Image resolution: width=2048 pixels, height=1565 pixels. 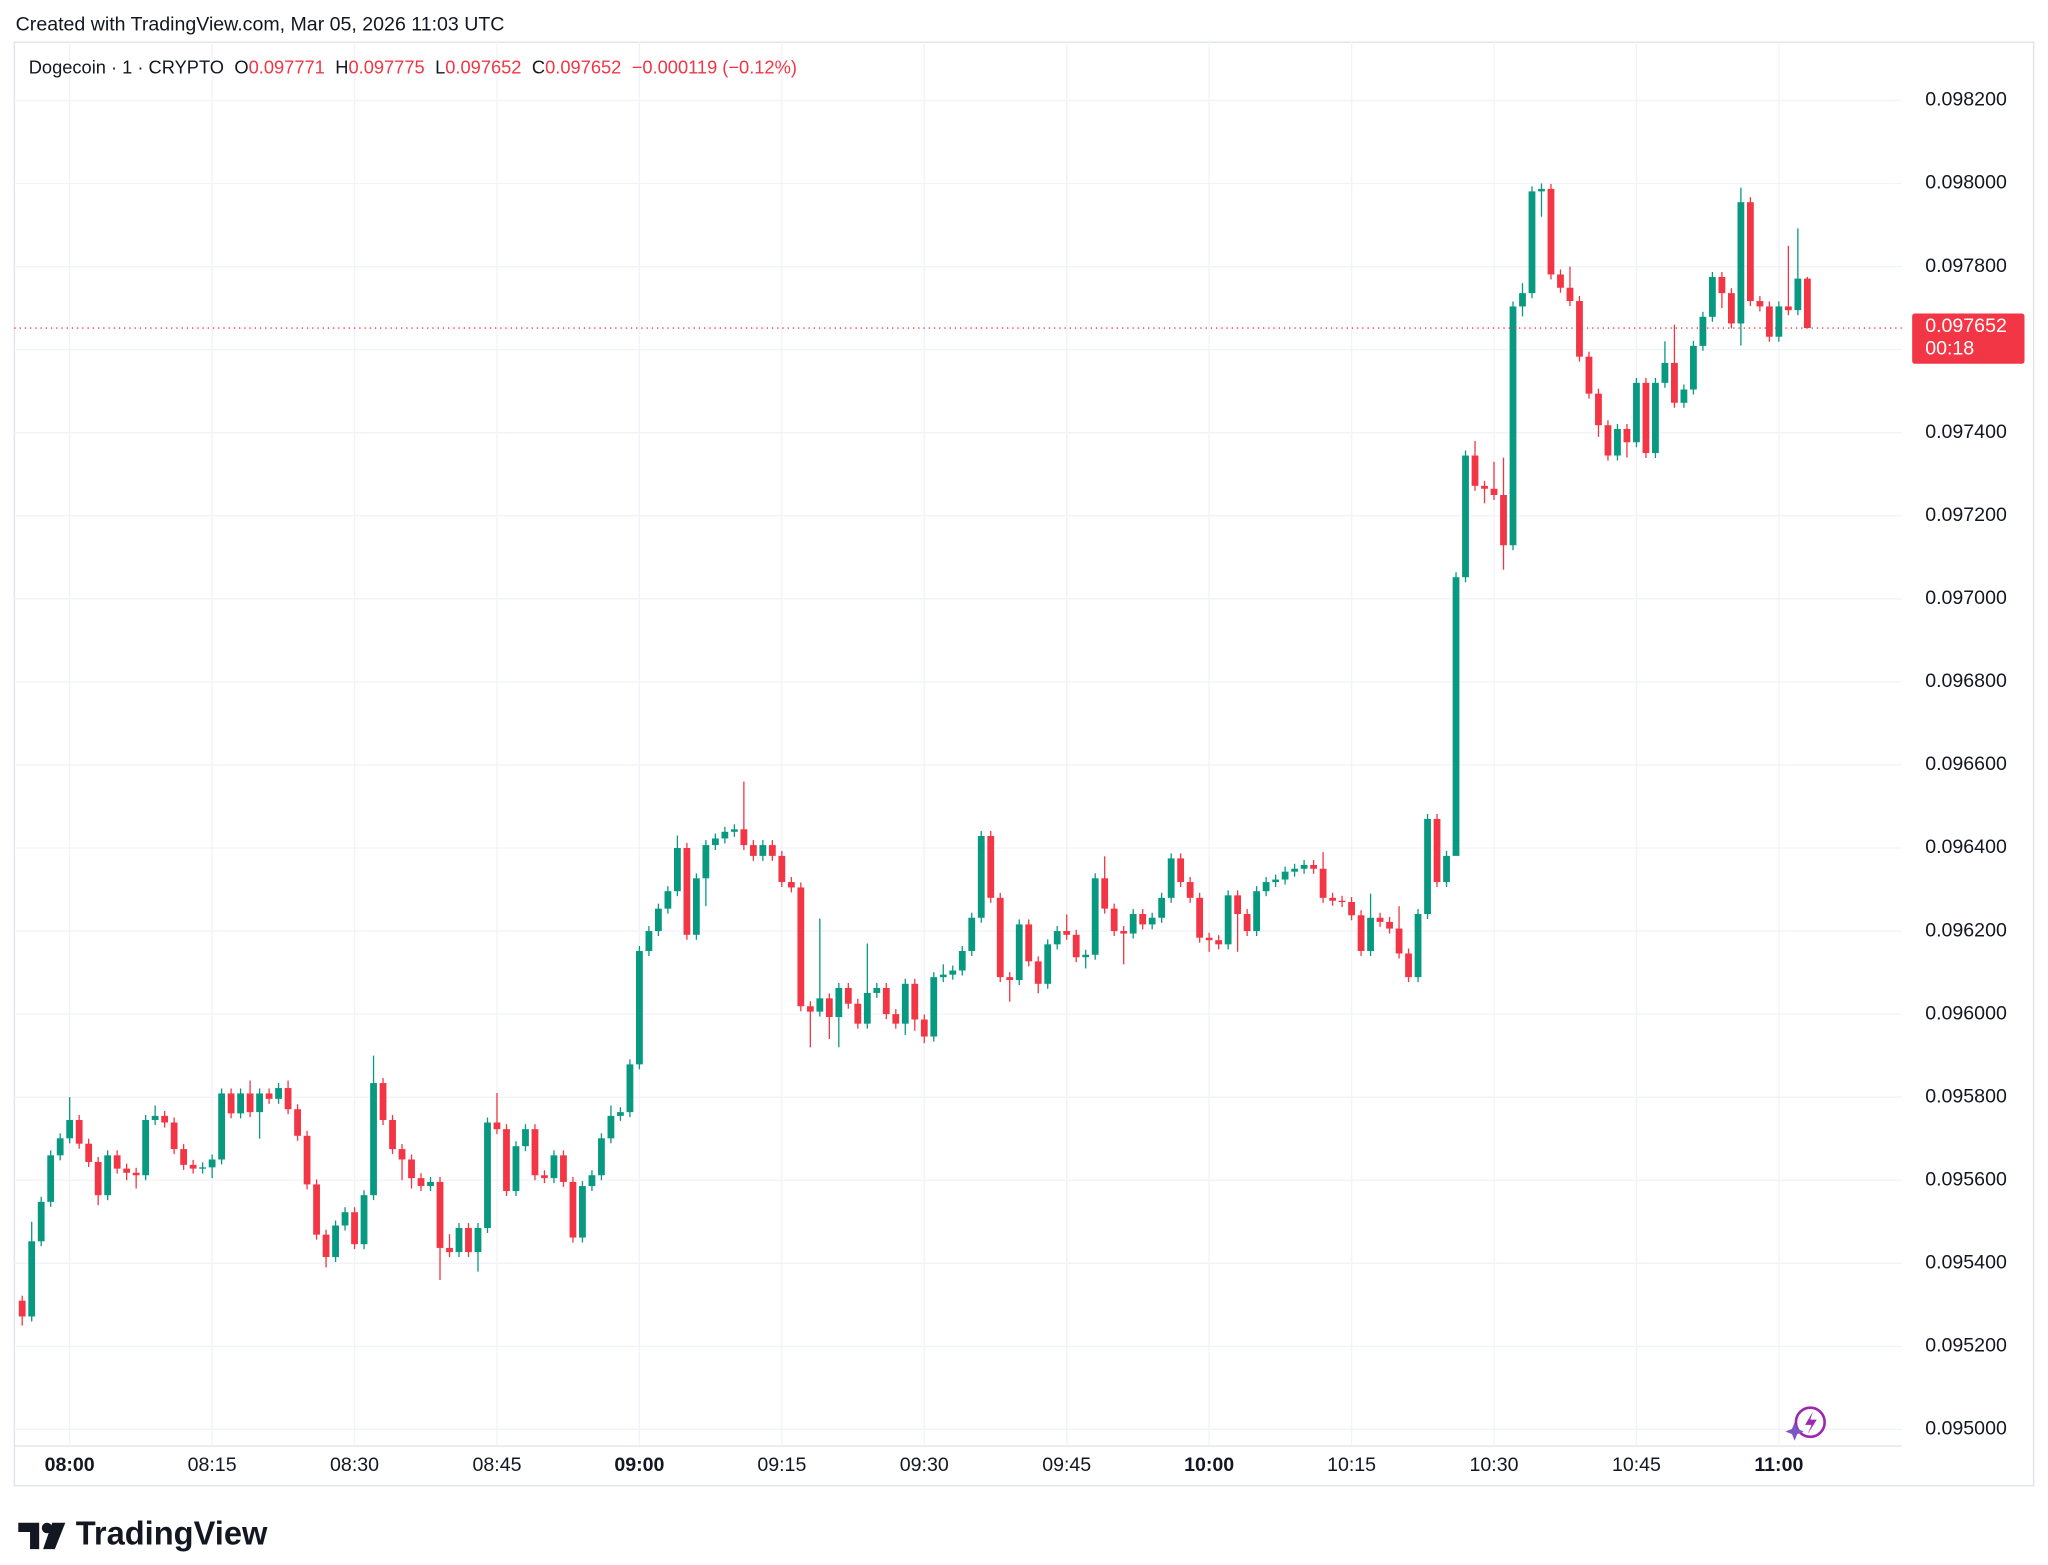 I want to click on y-tick-label: 0.098200, so click(x=1966, y=100).